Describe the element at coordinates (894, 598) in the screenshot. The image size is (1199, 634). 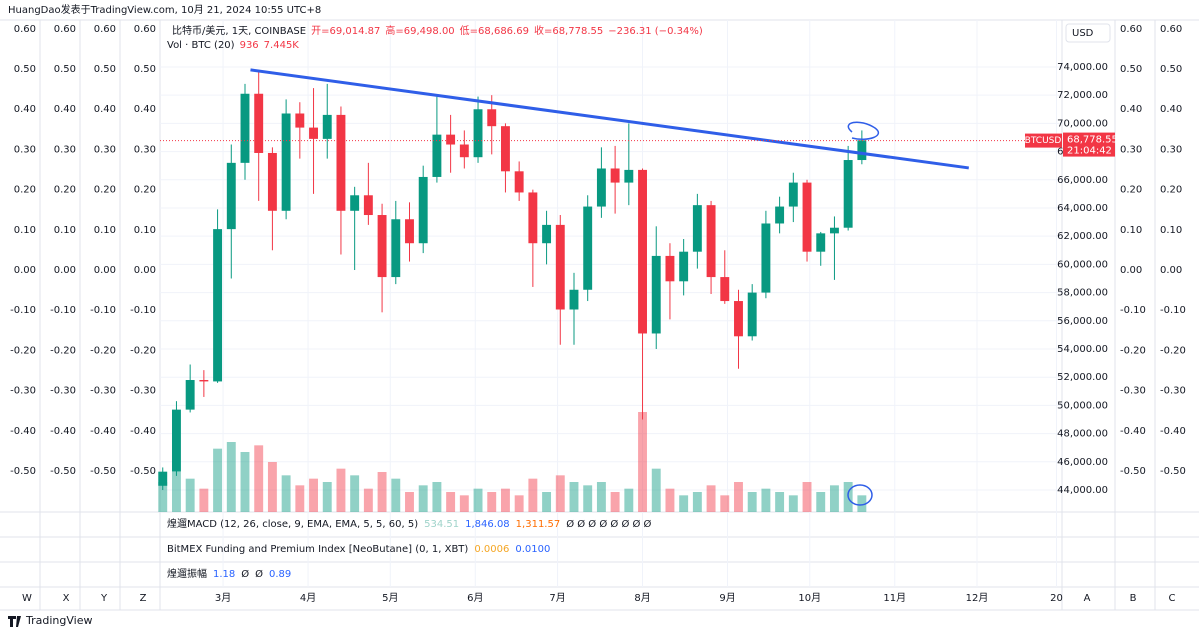
I see `x-tick-label: 11月` at that location.